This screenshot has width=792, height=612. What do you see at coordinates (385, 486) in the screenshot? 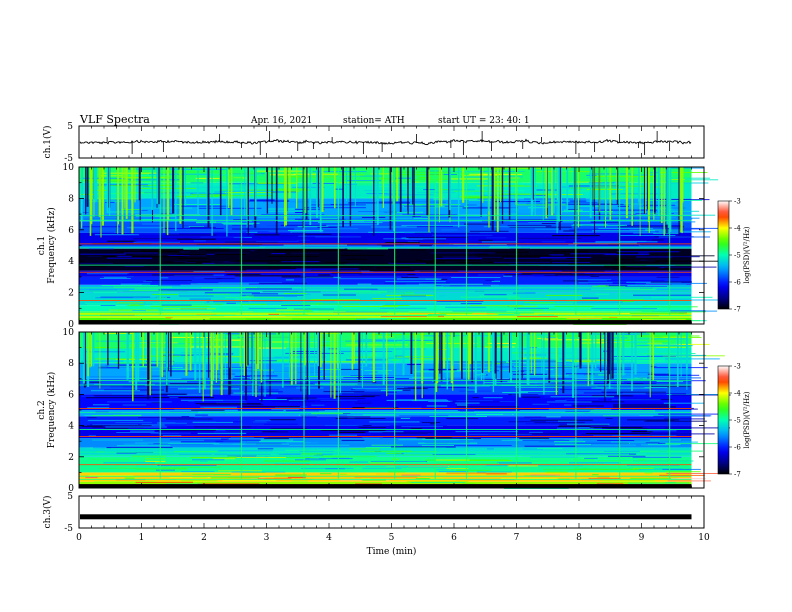
I see `ch2-spectrogram-dc-band` at bounding box center [385, 486].